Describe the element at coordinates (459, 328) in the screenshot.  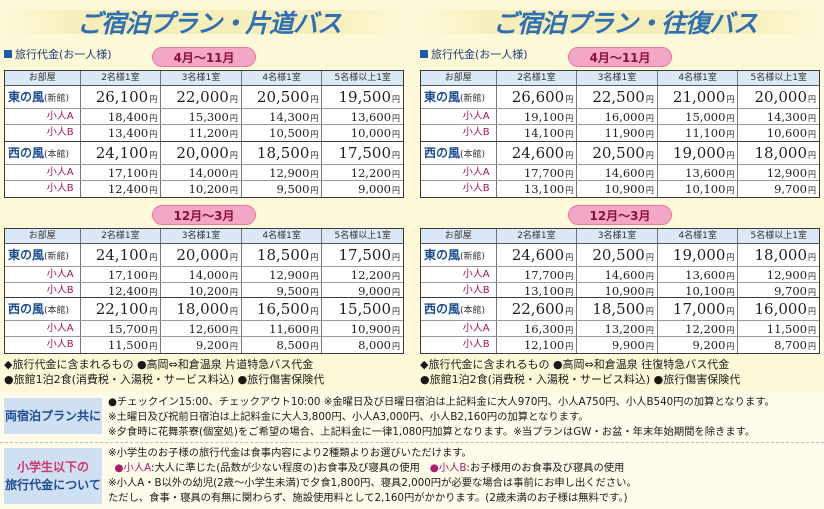
I see `child-category: 小人A` at that location.